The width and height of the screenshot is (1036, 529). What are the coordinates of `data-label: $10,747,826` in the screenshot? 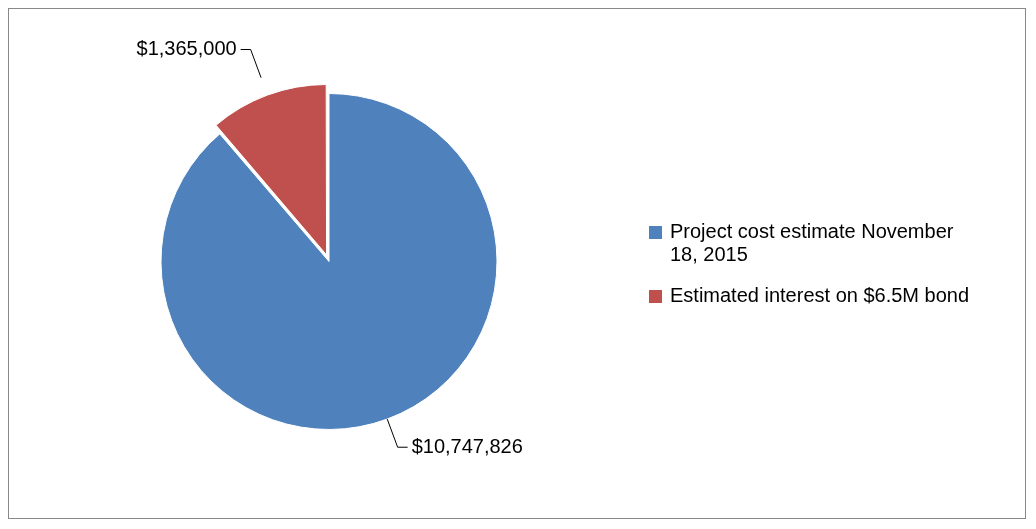 It's located at (467, 445).